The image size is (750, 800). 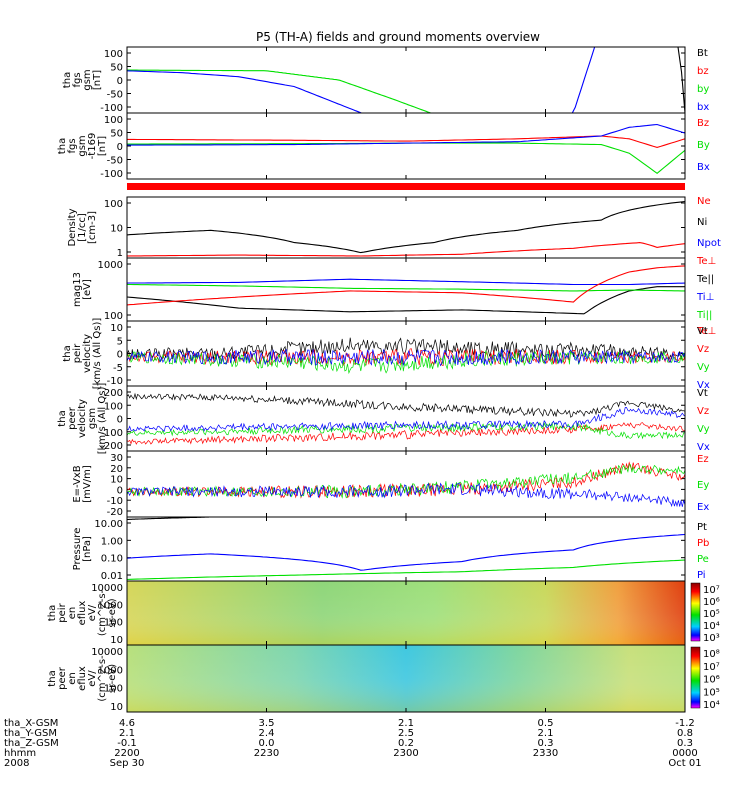 What do you see at coordinates (267, 743) in the screenshot?
I see `footer-cell: 0.0` at bounding box center [267, 743].